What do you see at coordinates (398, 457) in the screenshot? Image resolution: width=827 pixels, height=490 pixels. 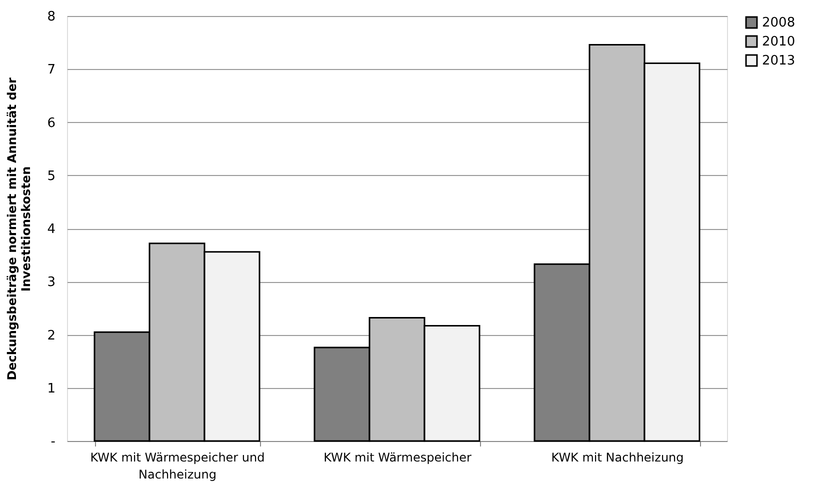 I see `x-tick-label: KWK mit Wärmespeicher` at bounding box center [398, 457].